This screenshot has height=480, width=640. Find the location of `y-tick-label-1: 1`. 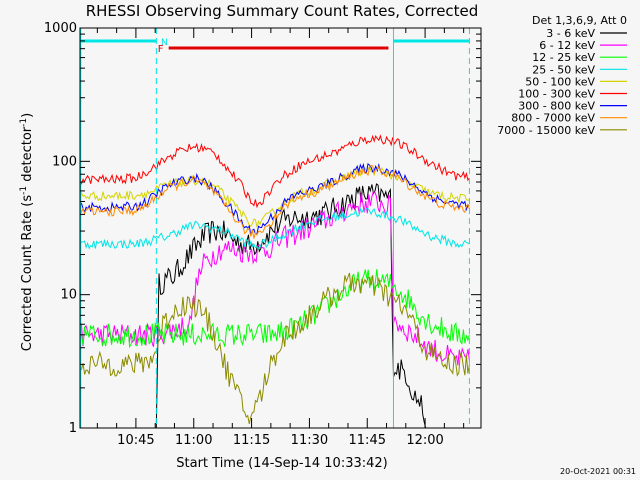

y-tick-label-1: 1 is located at coordinates (73, 428).